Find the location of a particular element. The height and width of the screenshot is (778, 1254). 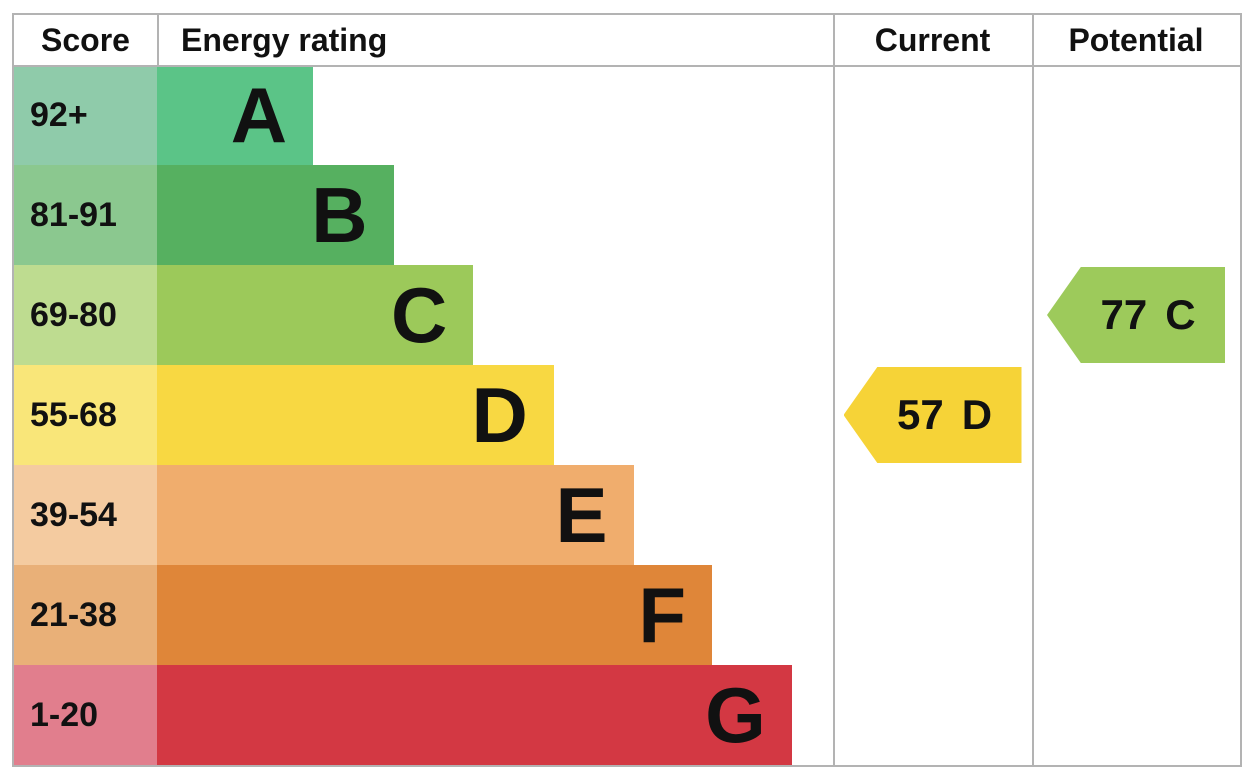

potential-cell-b is located at coordinates (1136, 215).